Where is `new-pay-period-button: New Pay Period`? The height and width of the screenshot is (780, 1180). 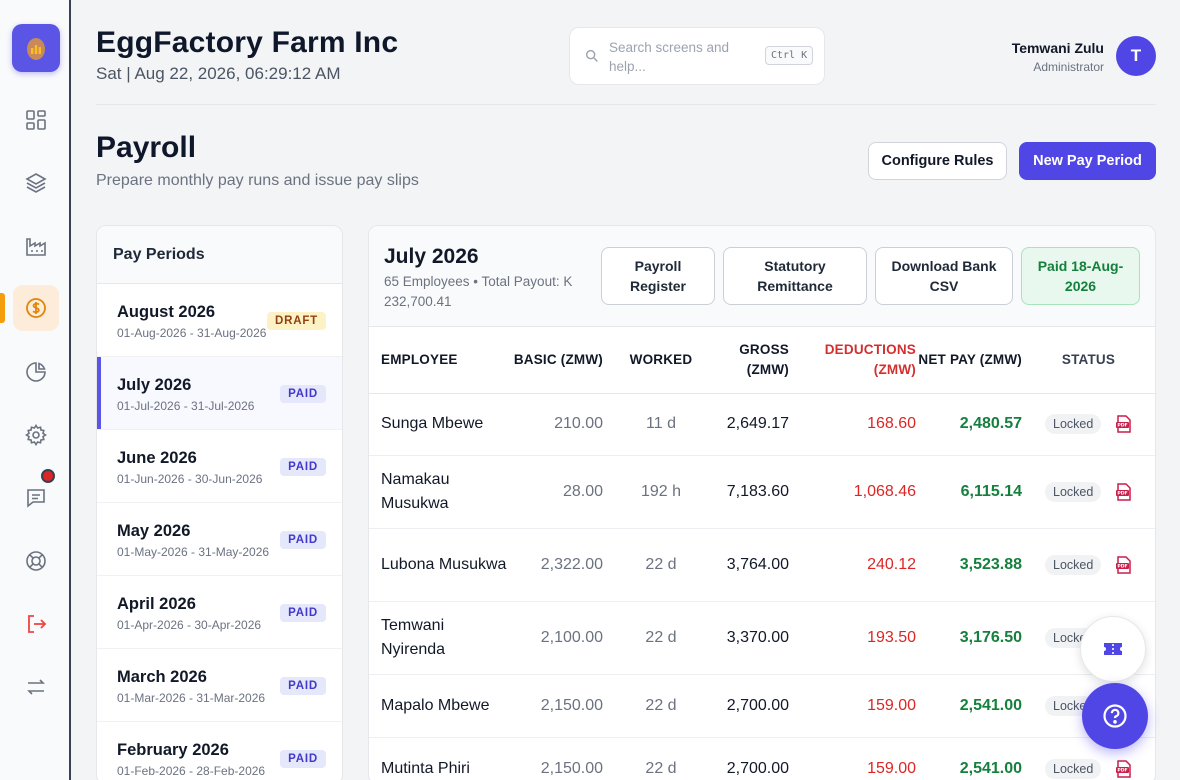 new-pay-period-button: New Pay Period is located at coordinates (1087, 161).